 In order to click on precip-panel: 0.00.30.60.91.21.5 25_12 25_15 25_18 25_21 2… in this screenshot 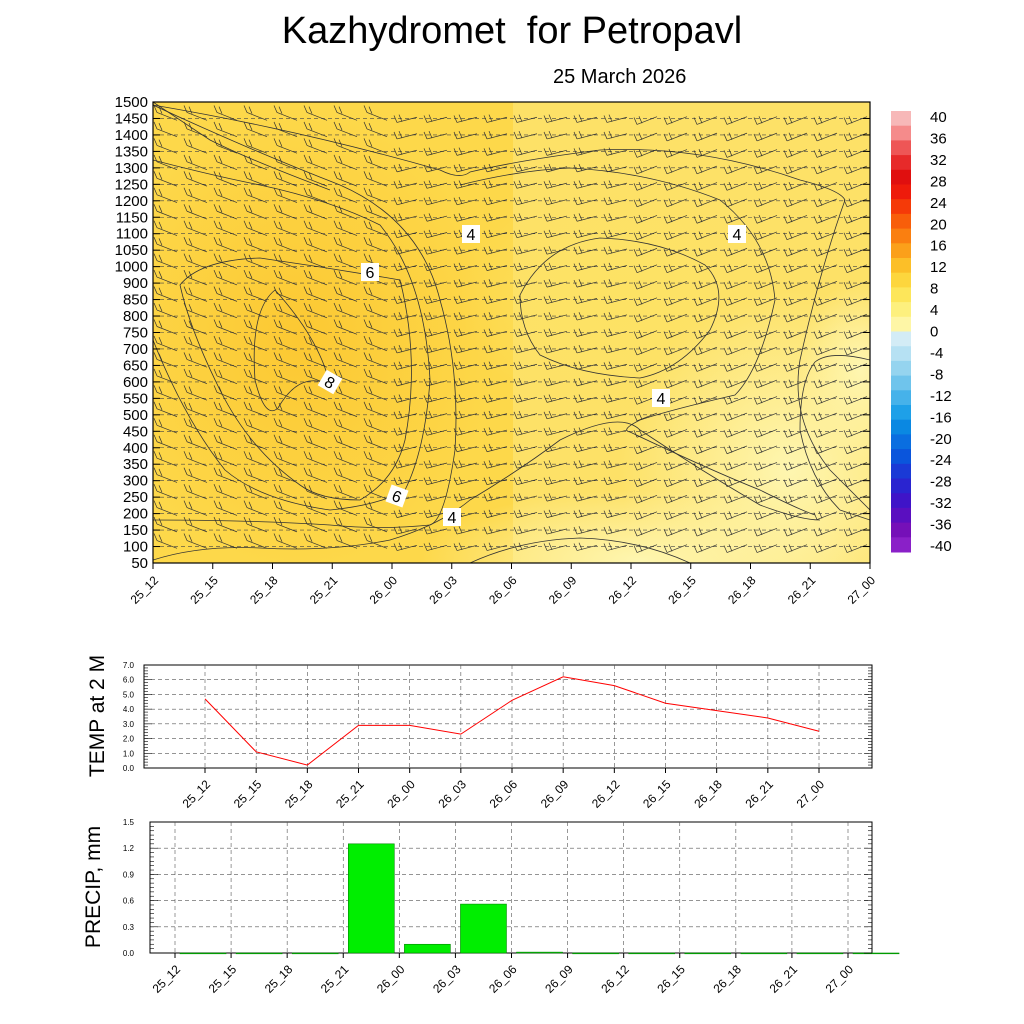, I will do `click(491, 907)`.